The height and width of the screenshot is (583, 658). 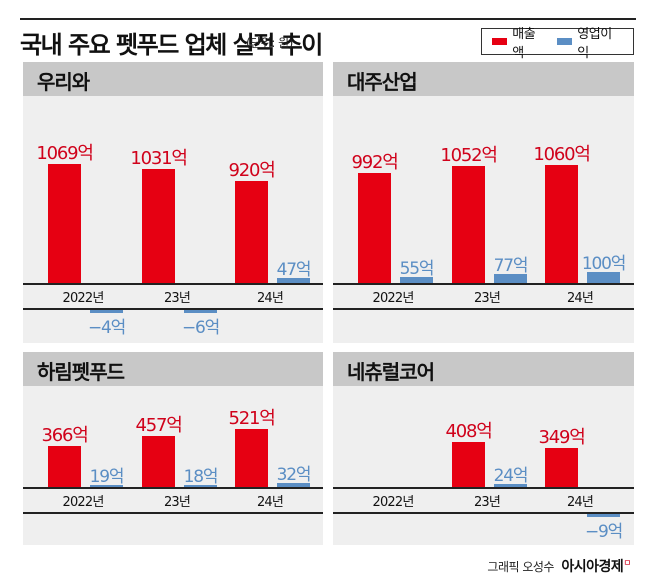 What do you see at coordinates (200, 328) in the screenshot?
I see `operating-profit-data-label: −6억` at bounding box center [200, 328].